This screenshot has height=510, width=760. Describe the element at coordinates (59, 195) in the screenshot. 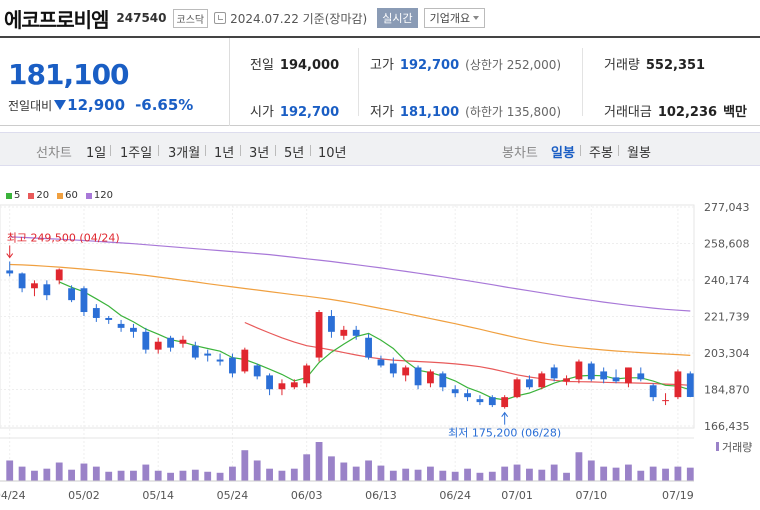

I see `chart-legend: 5 20 60 120` at that location.